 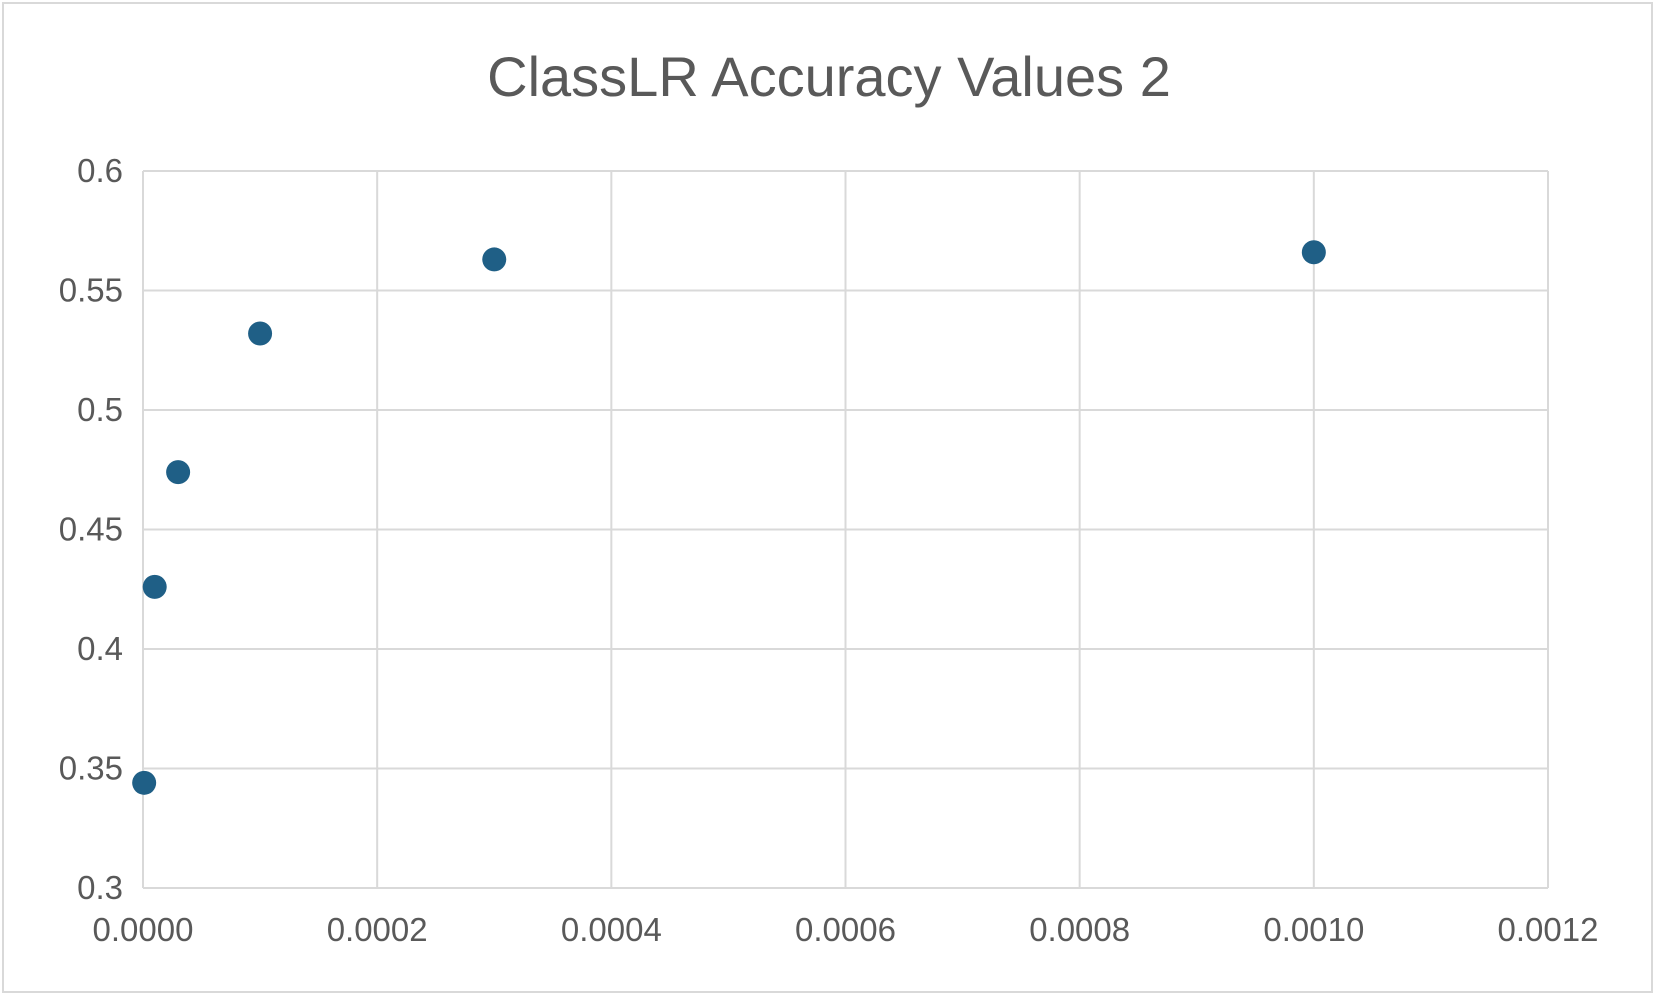 What do you see at coordinates (845, 929) in the screenshot?
I see `x-tick-label: 0.0006` at bounding box center [845, 929].